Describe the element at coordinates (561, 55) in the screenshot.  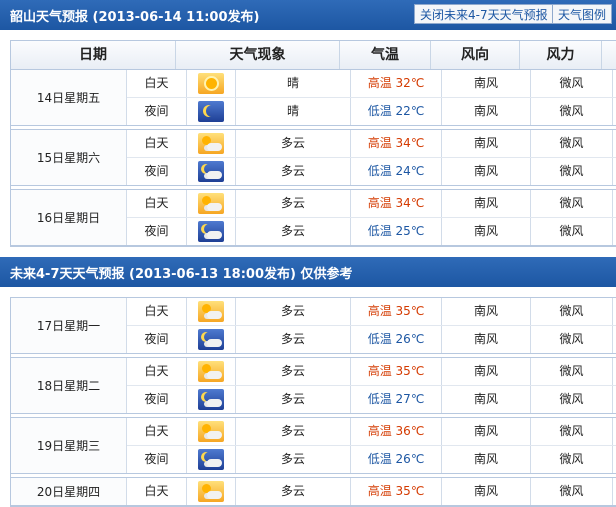
I see `header-wind-power: 风力` at that location.